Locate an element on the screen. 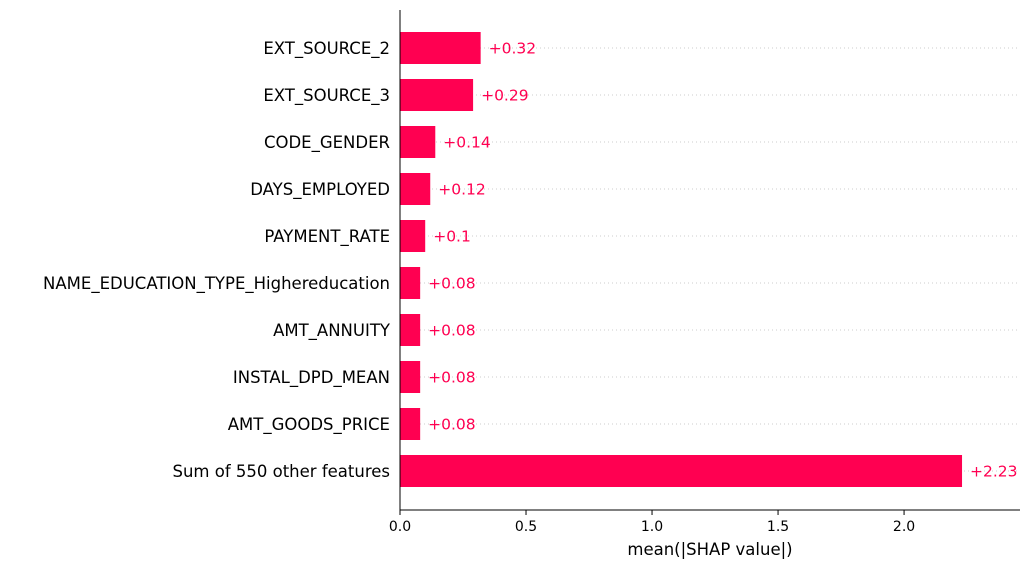 This screenshot has height=568, width=1029. category-label: AMT_GOODS_PRICE is located at coordinates (309, 425).